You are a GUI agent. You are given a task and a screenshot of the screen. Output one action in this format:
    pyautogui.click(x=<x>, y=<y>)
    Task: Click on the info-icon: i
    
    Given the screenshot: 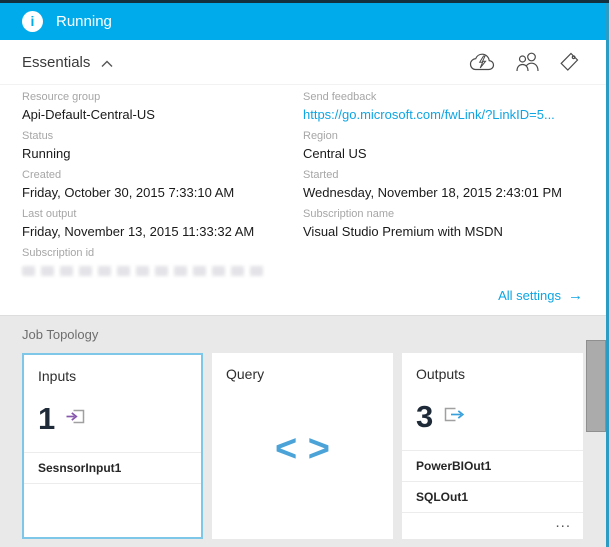 What is the action you would take?
    pyautogui.click(x=32, y=21)
    